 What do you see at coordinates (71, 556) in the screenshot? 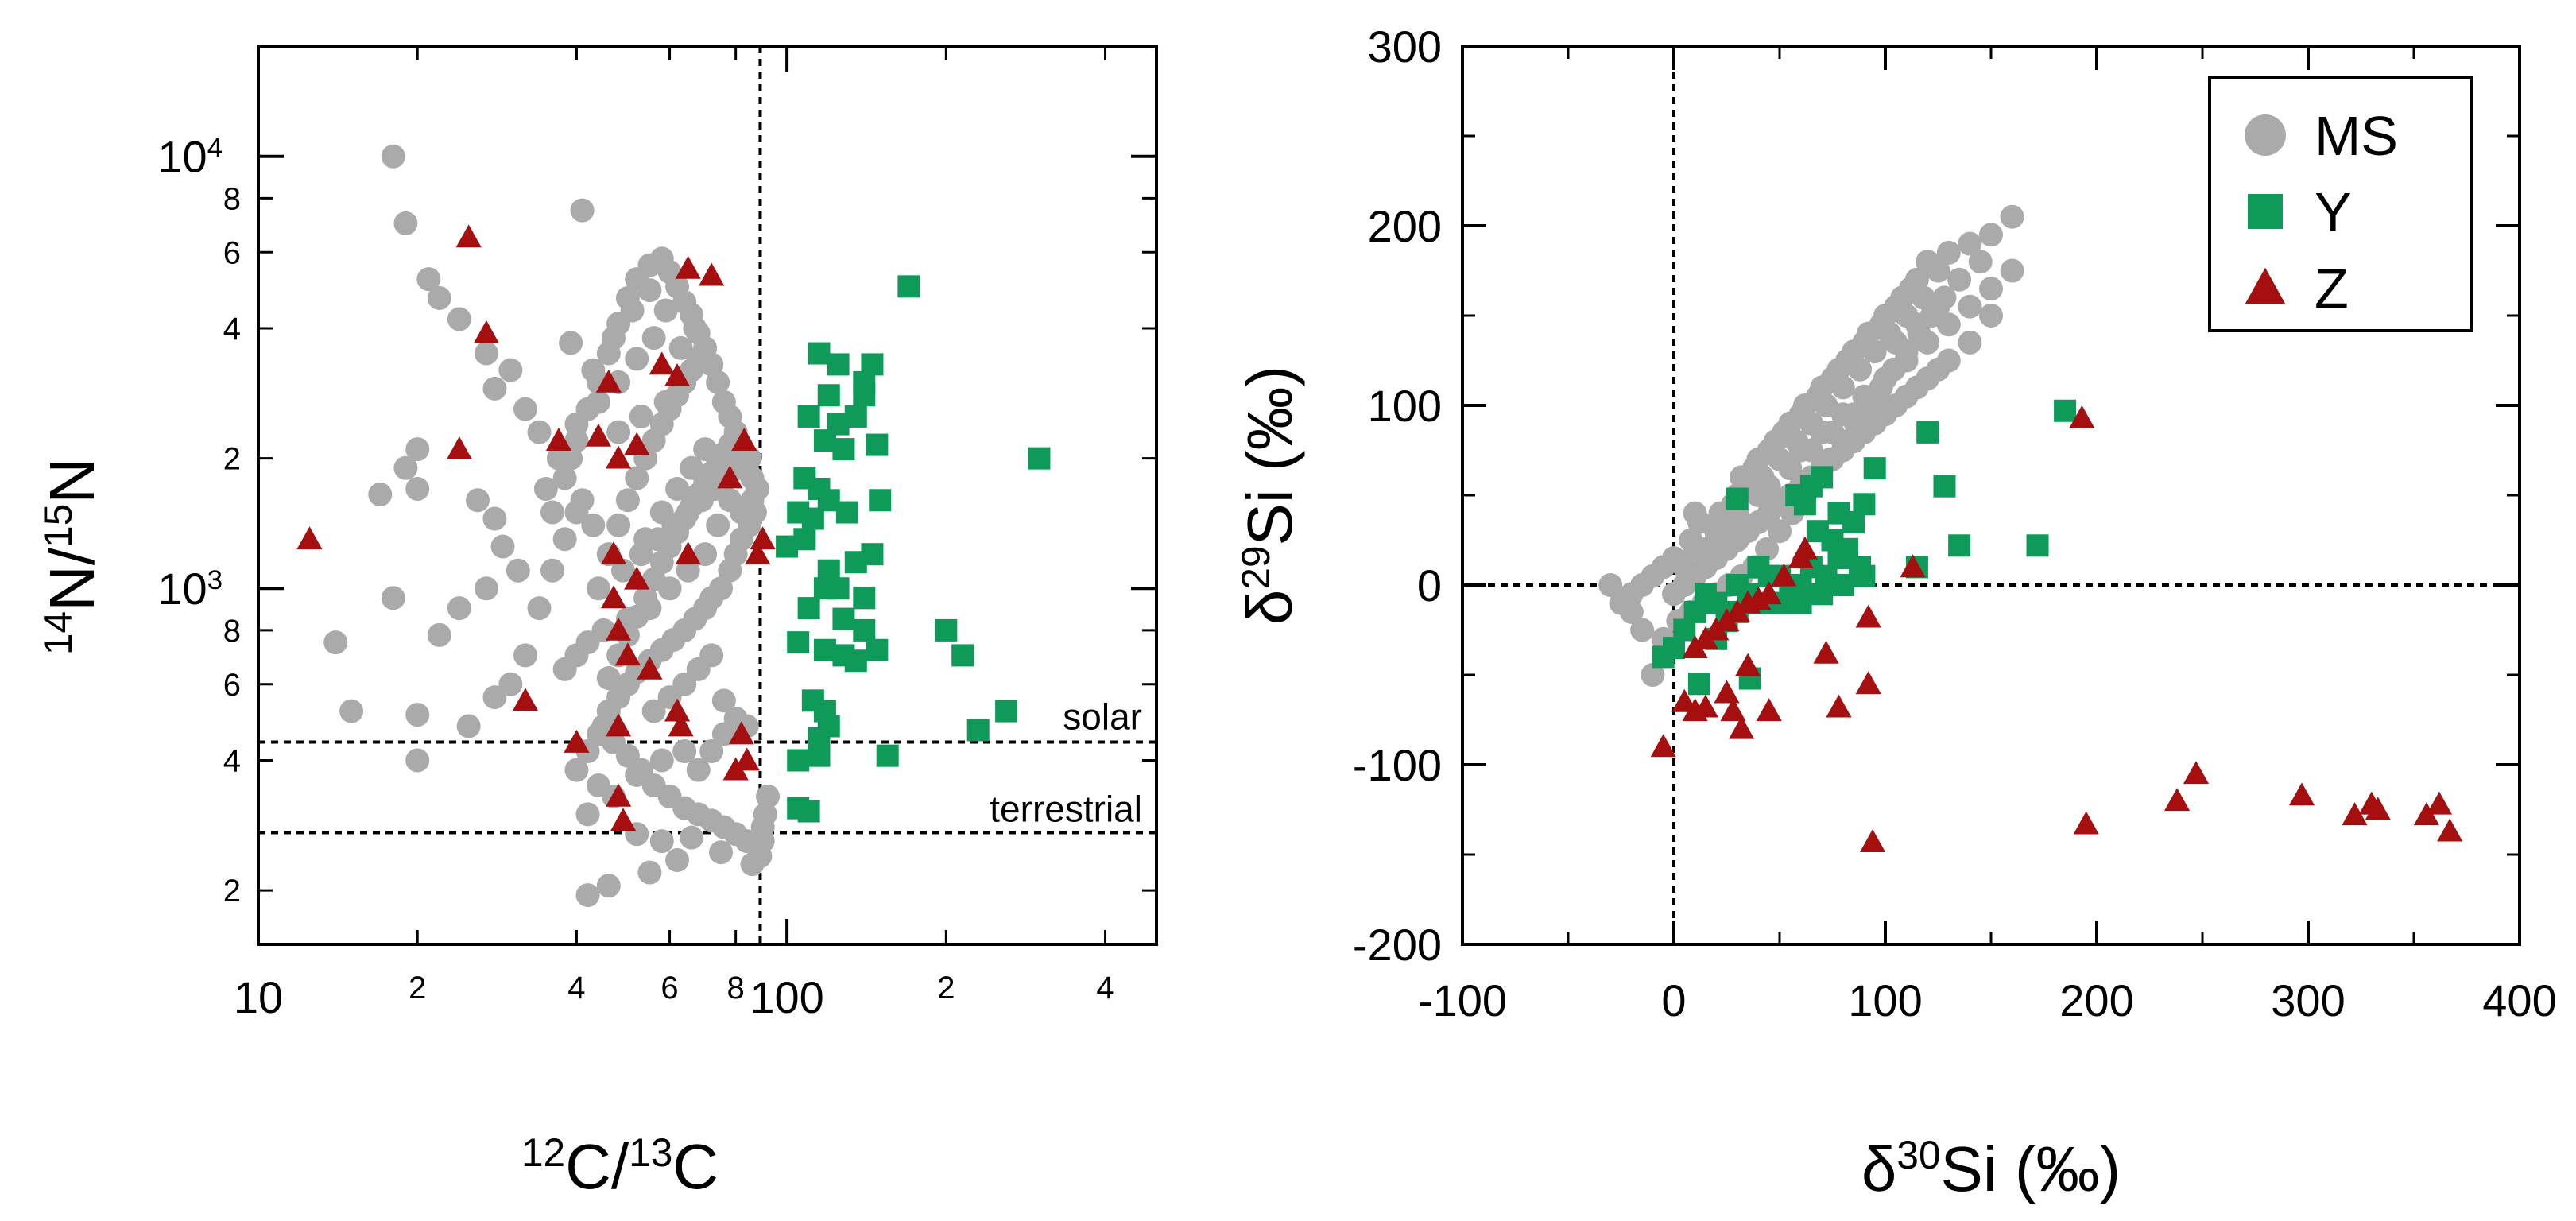
I see `left-y-axis-title-text: 14N/15N` at bounding box center [71, 556].